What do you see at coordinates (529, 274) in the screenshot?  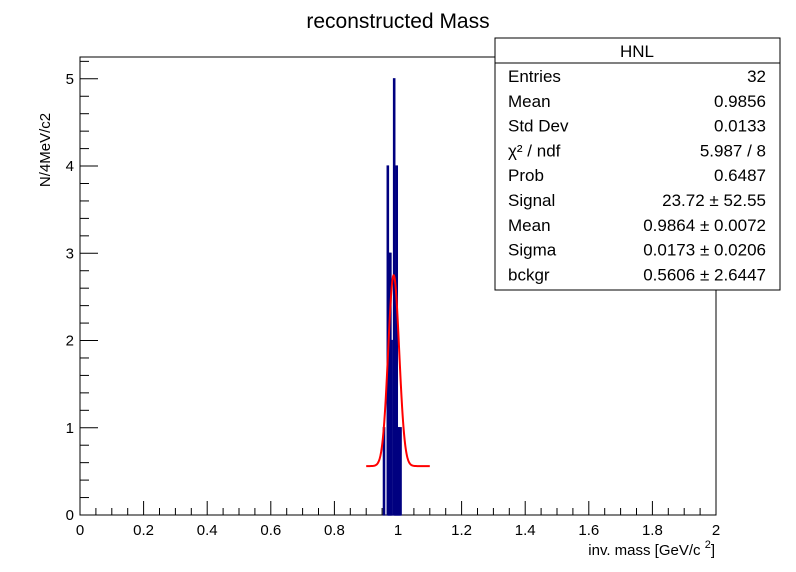 I see `stats-label: bckgr` at bounding box center [529, 274].